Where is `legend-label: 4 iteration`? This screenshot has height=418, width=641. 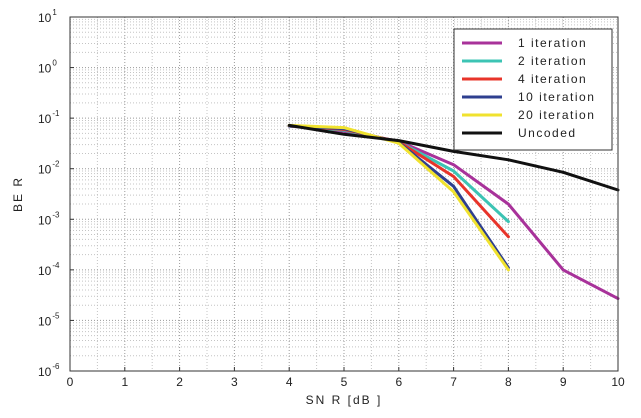
legend-label: 4 iteration is located at coordinates (552, 79).